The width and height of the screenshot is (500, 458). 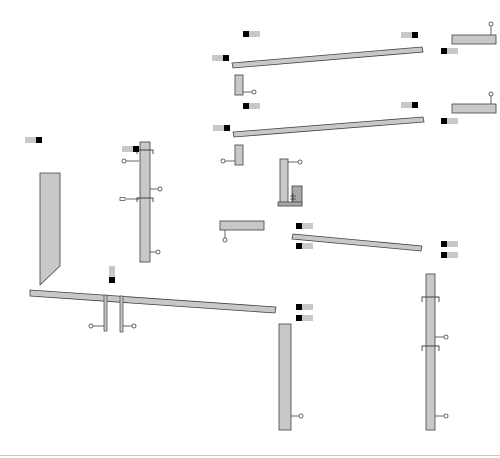 I want to click on bottom-divider, so click(x=250, y=455).